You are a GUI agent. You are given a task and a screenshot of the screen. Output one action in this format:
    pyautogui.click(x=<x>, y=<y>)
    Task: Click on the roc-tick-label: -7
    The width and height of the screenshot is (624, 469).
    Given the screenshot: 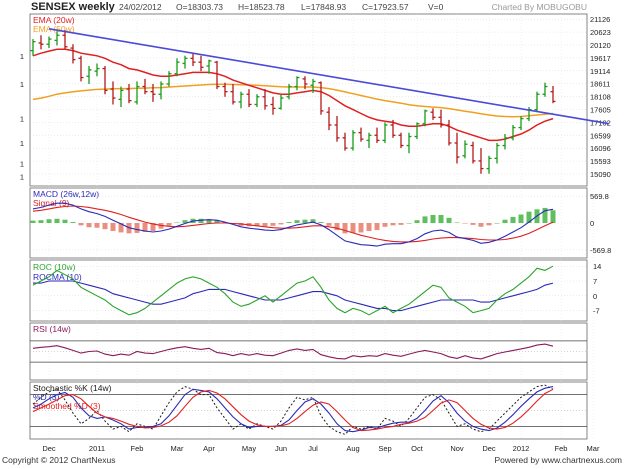 What is the action you would take?
    pyautogui.click(x=596, y=311)
    